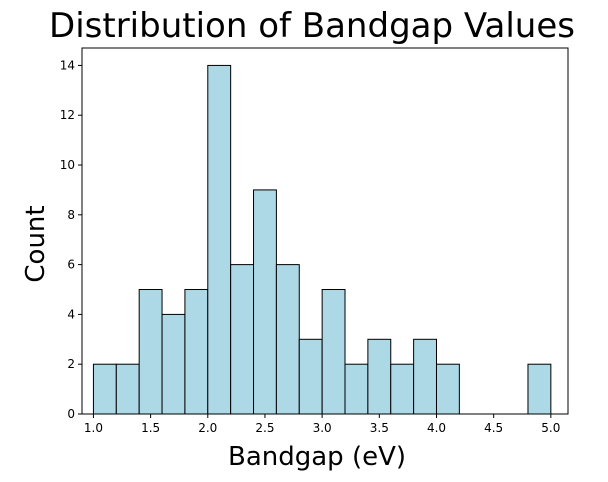 This screenshot has width=608, height=482. Describe the element at coordinates (71, 364) in the screenshot. I see `y-tick-label: 2` at that location.